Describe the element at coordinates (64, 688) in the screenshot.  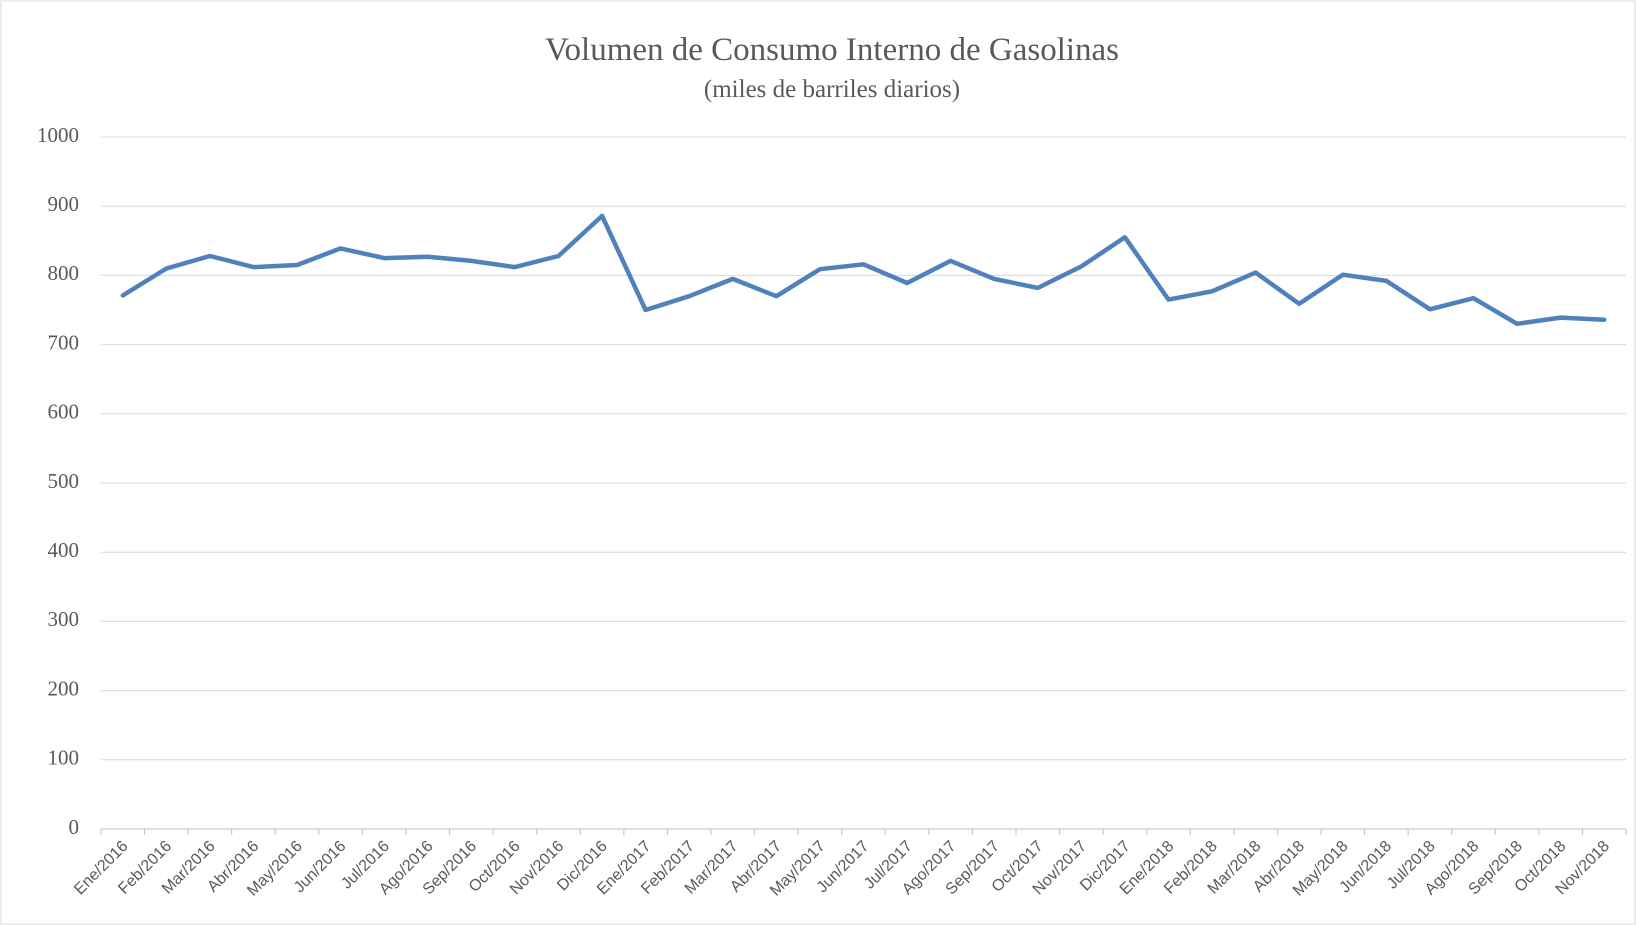
I see `y-tick-label: 200` at that location.